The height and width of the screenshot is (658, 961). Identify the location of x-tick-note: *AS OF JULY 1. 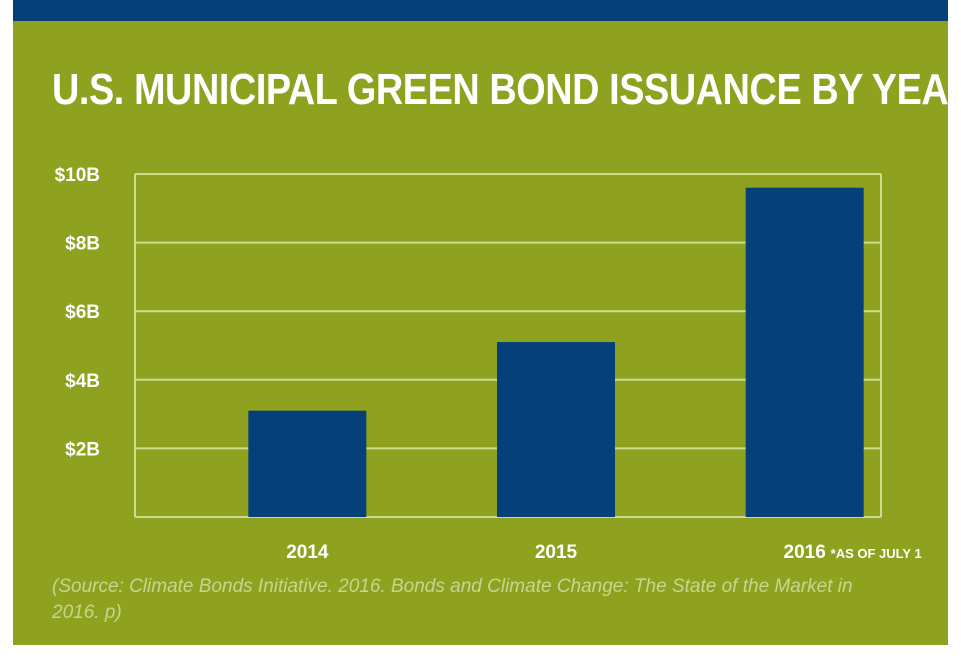
(876, 553).